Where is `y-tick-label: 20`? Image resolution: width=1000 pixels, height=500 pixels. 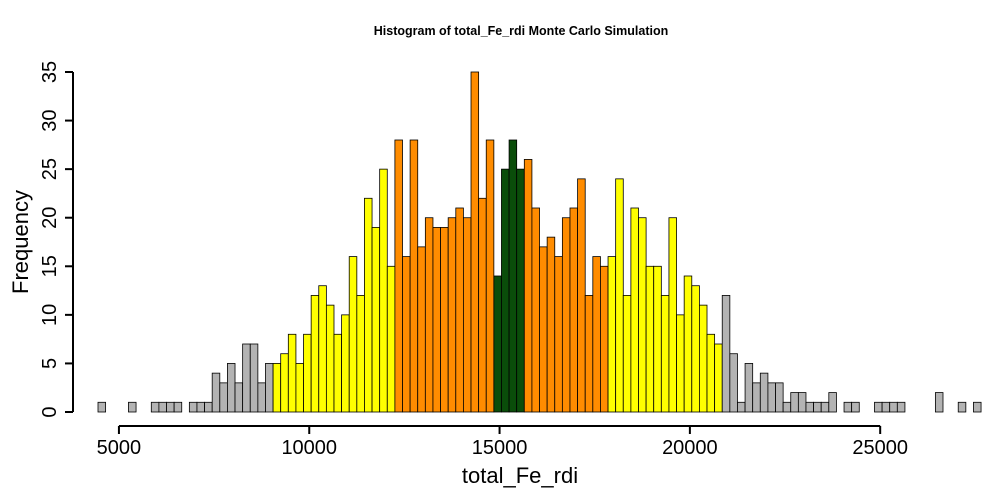
y-tick-label: 20 is located at coordinates (50, 218).